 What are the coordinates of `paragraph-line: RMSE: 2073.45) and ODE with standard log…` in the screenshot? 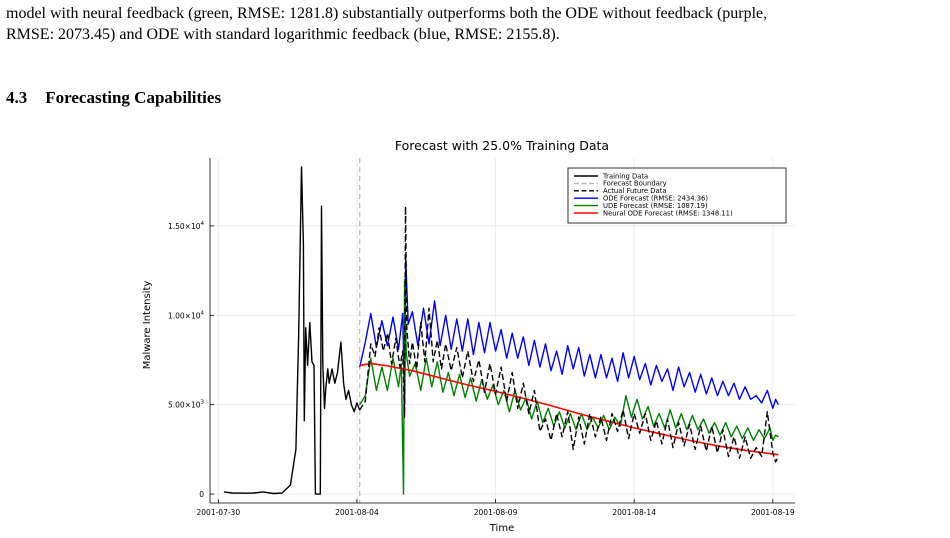 It's located at (283, 34).